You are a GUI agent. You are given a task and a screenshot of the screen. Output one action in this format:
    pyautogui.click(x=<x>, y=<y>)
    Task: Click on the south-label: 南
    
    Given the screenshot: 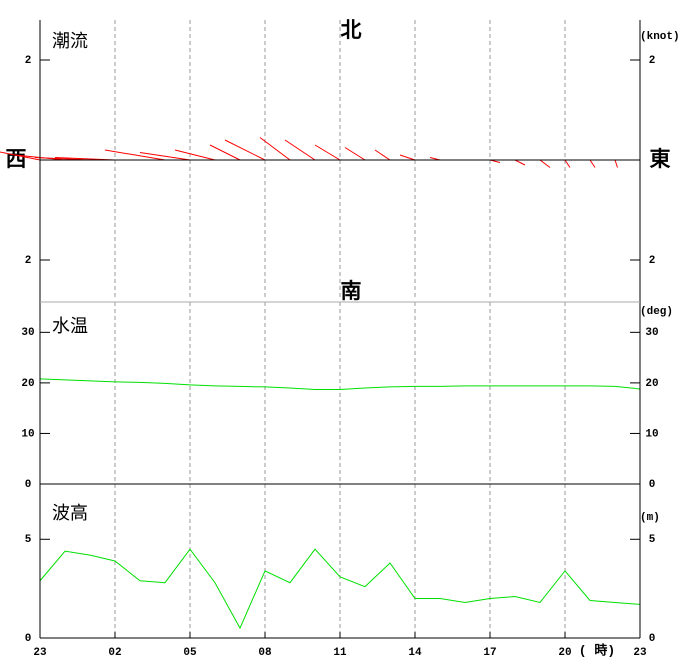 What is the action you would take?
    pyautogui.click(x=351, y=291)
    